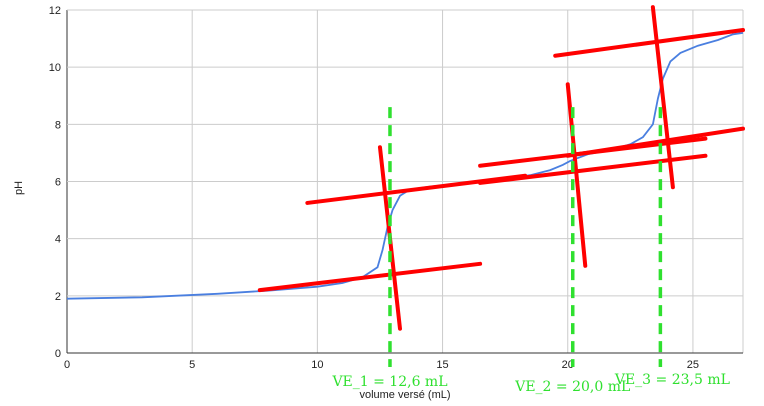  Describe the element at coordinates (192, 365) in the screenshot. I see `x-tick-label: 5` at that location.